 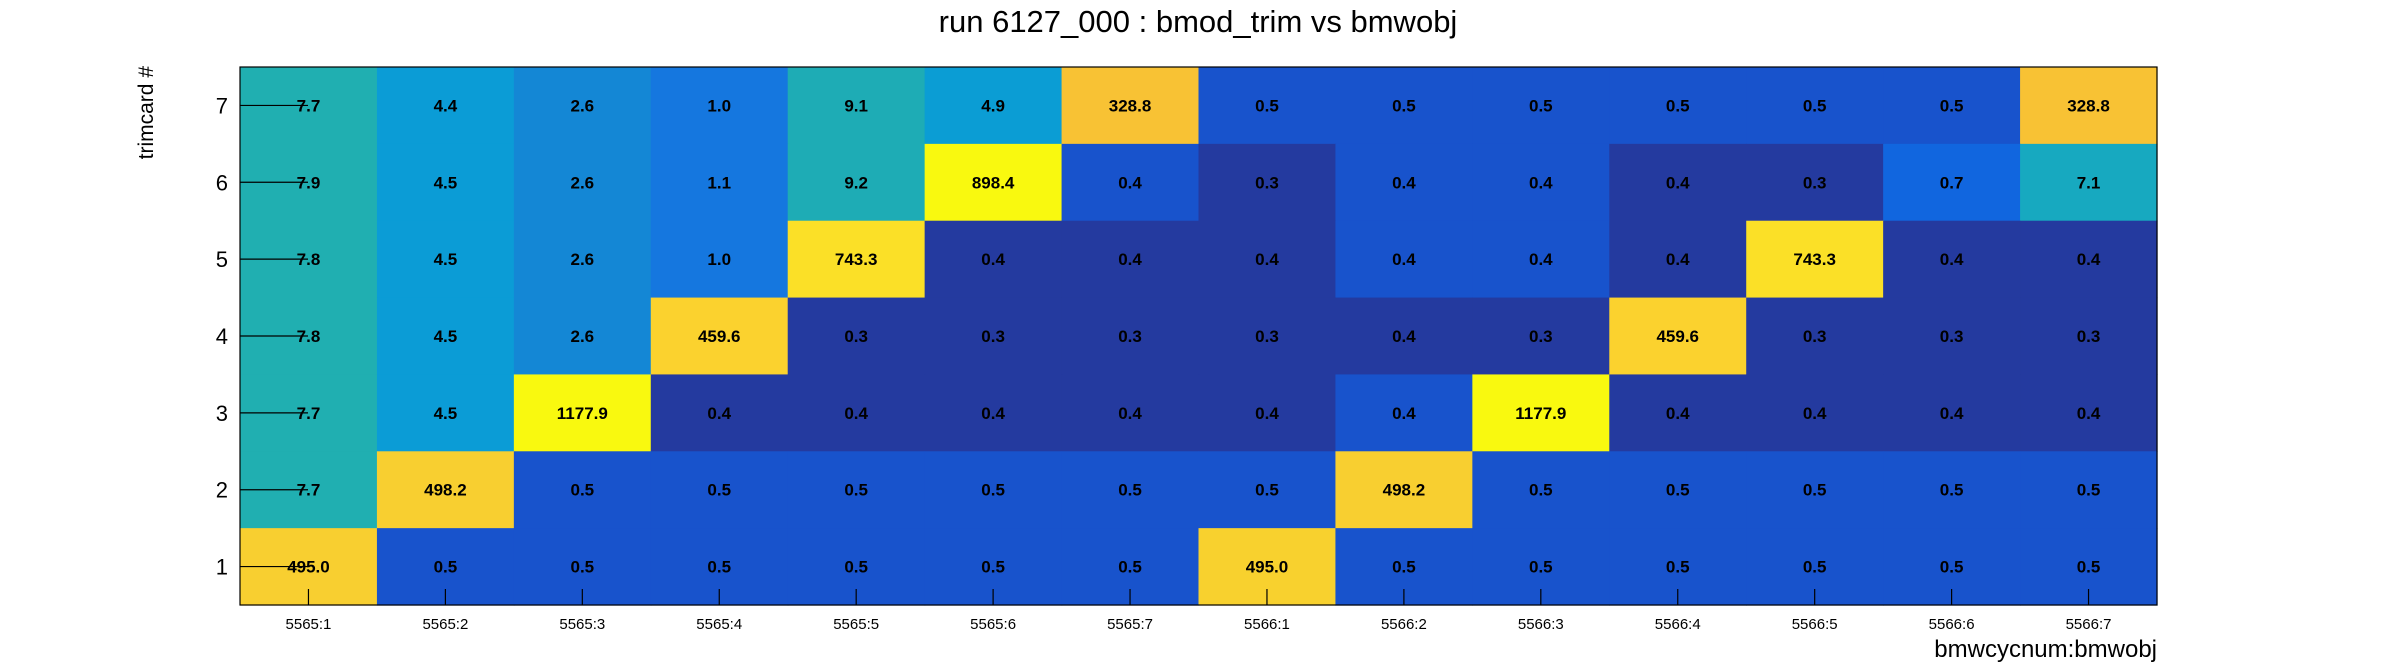 I want to click on cell-value-label: 1.1, so click(x=719, y=182).